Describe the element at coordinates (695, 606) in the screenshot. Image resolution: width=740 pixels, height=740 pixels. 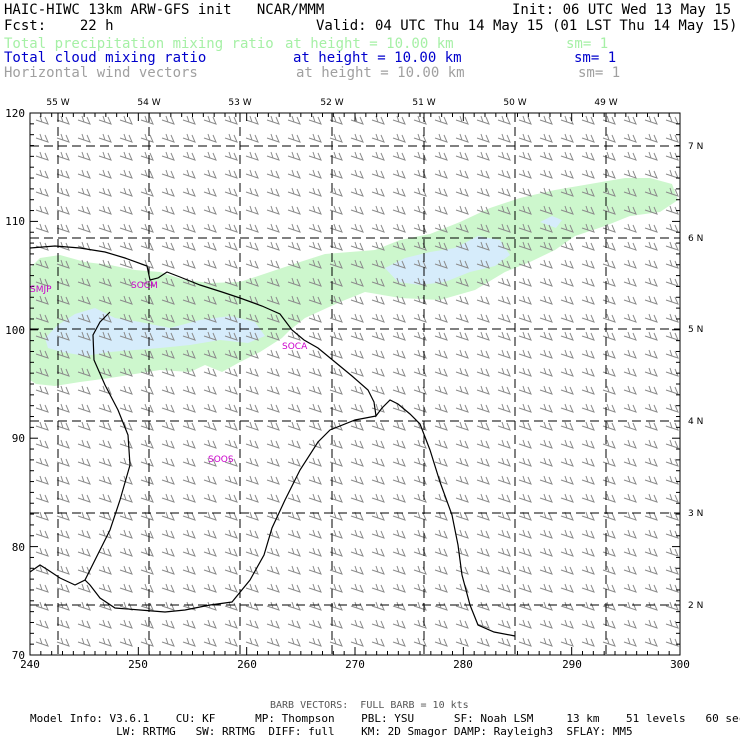
I see `lat-label: 2 N` at that location.